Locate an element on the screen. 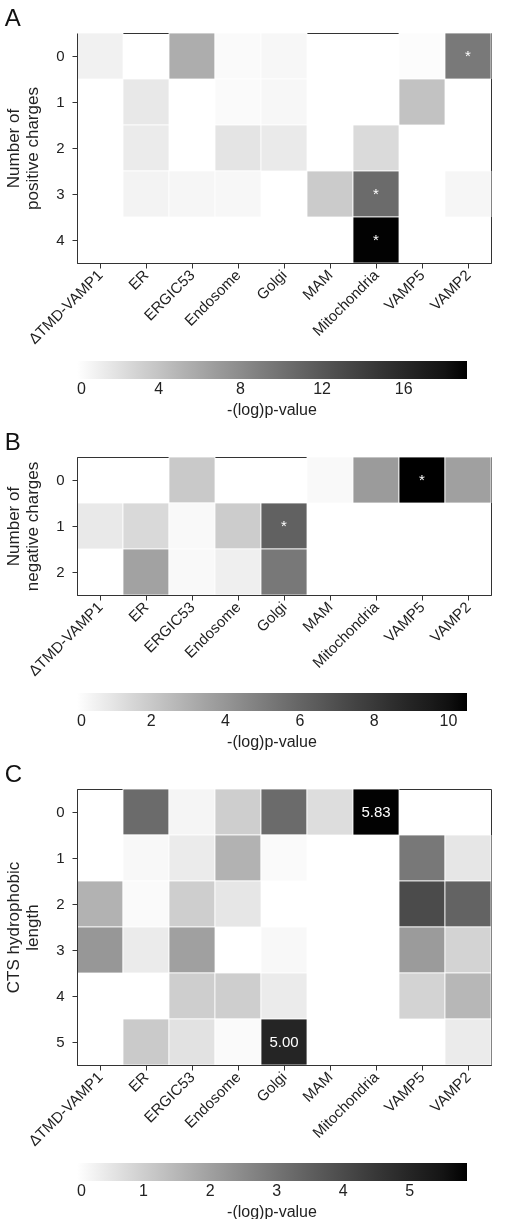  color-bar-label: 6 is located at coordinates (300, 720).